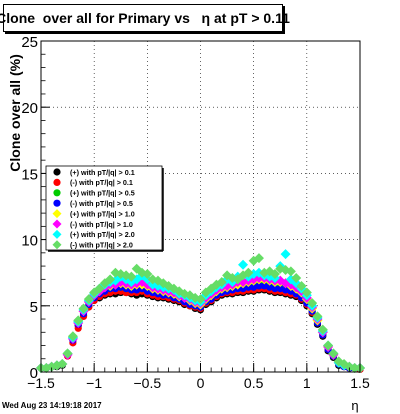 The image size is (400, 414). I want to click on x-tick-label: −1, so click(94, 383).